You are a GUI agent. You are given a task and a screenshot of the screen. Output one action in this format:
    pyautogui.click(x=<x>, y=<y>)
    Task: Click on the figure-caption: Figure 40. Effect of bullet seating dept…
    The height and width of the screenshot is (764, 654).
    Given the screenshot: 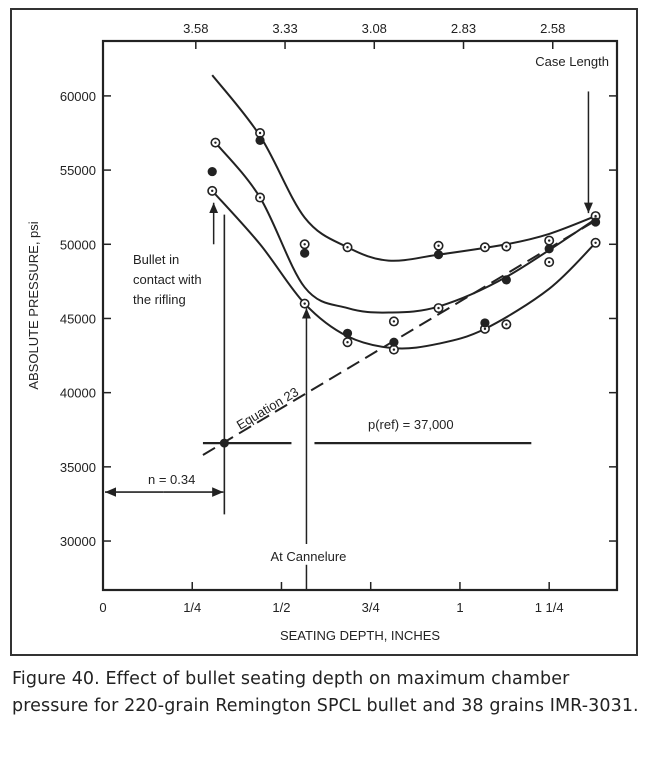 What is the action you would take?
    pyautogui.click(x=325, y=692)
    